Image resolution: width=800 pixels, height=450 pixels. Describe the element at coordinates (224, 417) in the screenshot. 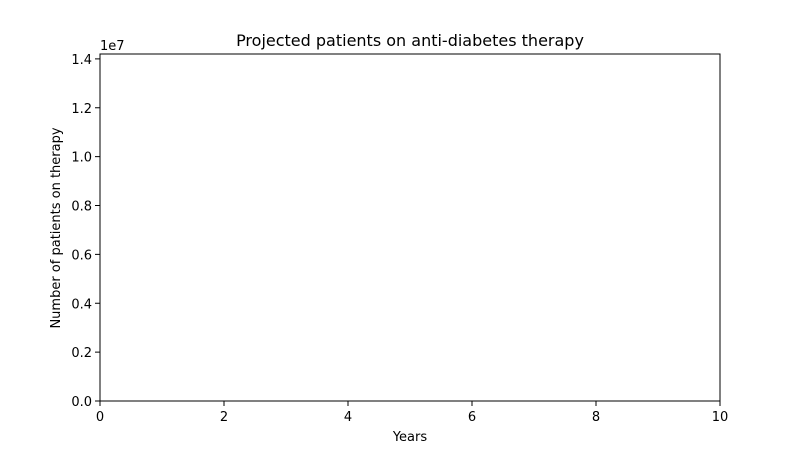

I see `x-tick-label: 2` at that location.